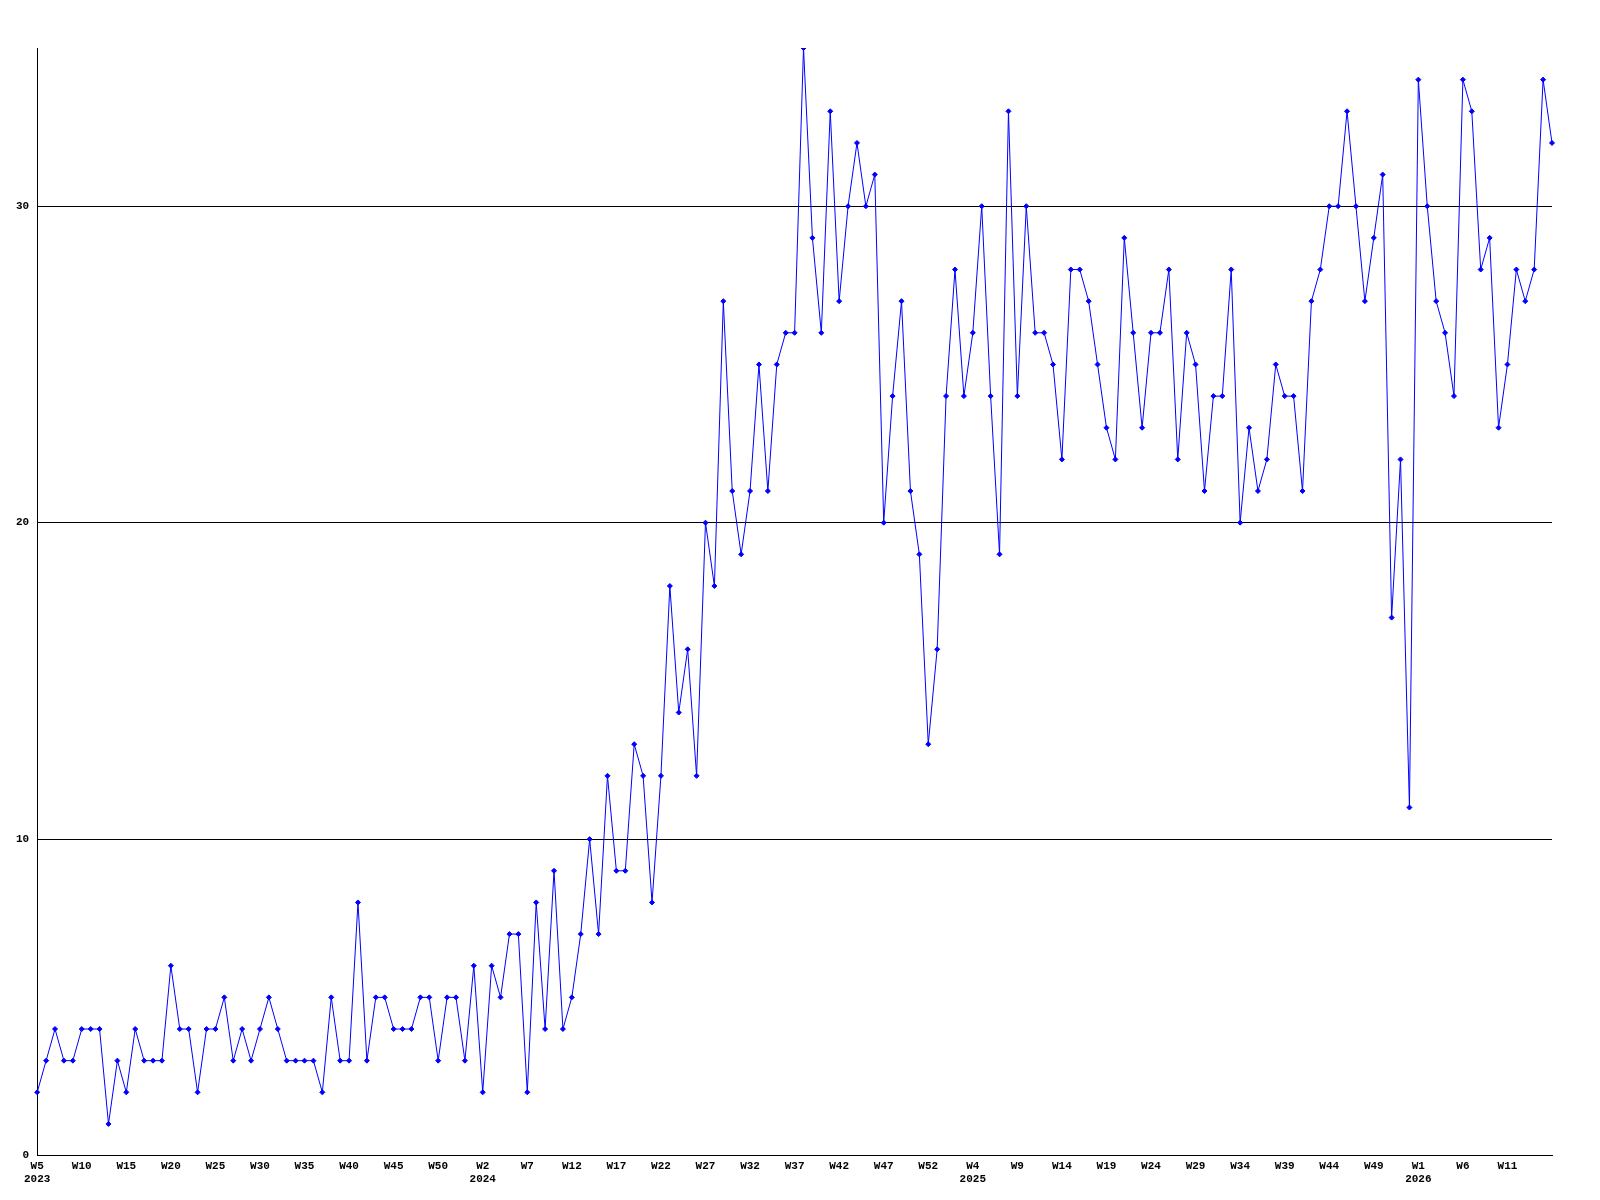  What do you see at coordinates (81, 1165) in the screenshot?
I see `x-tick-label: W10` at bounding box center [81, 1165].